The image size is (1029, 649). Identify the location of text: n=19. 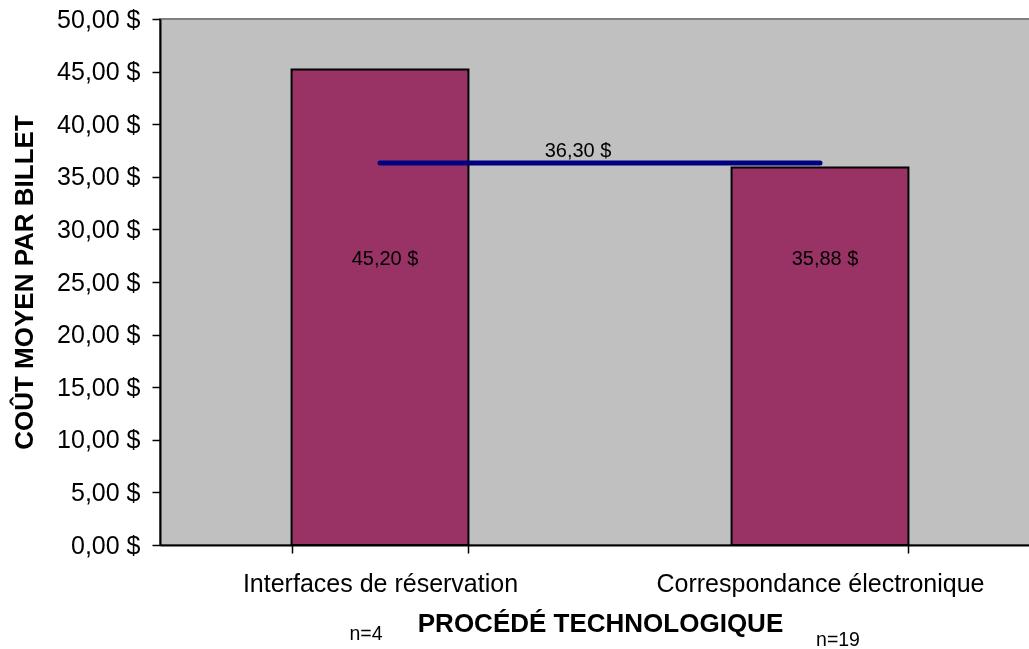
(838, 638).